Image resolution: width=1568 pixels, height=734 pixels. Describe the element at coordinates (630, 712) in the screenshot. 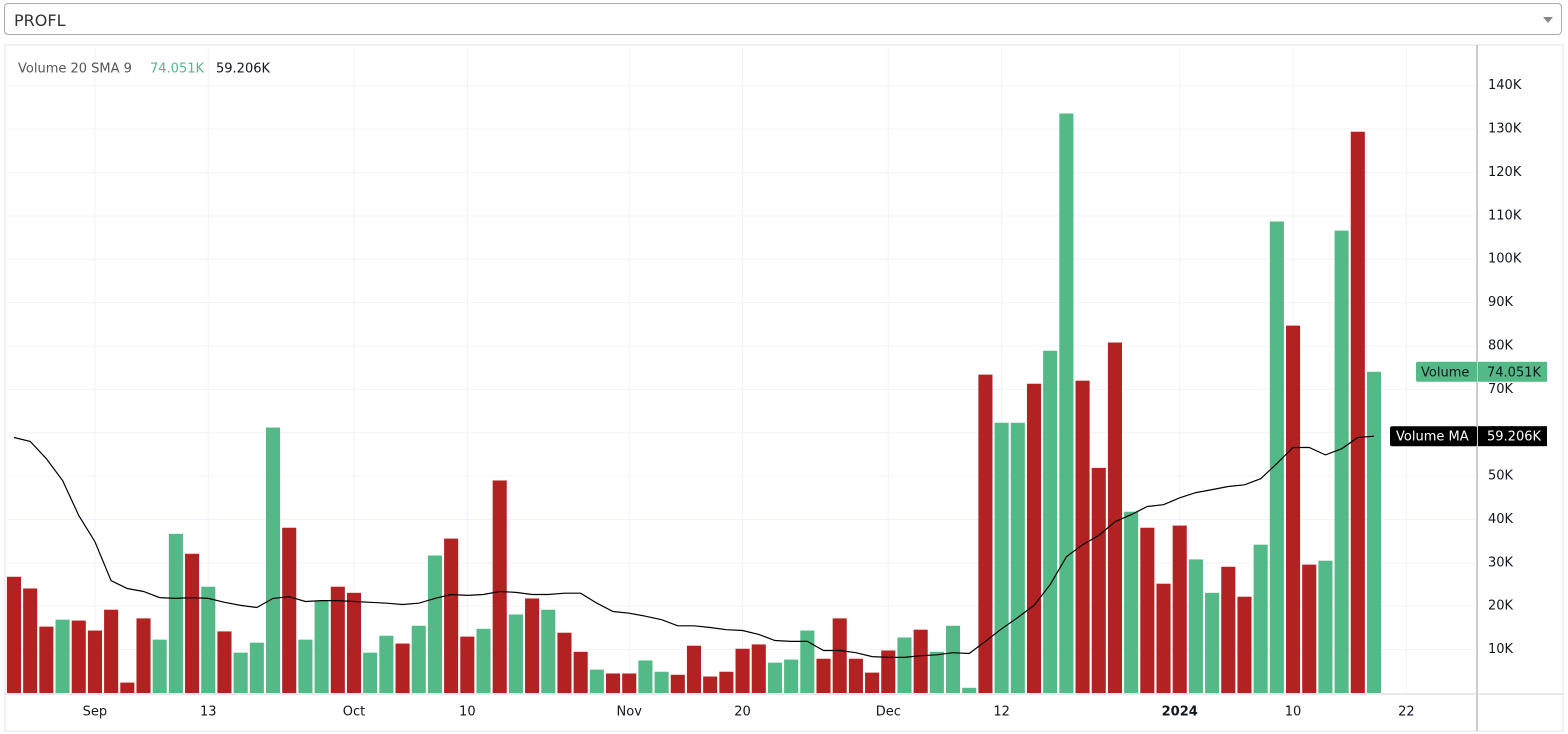

I see `x-tick-label: Nov` at that location.